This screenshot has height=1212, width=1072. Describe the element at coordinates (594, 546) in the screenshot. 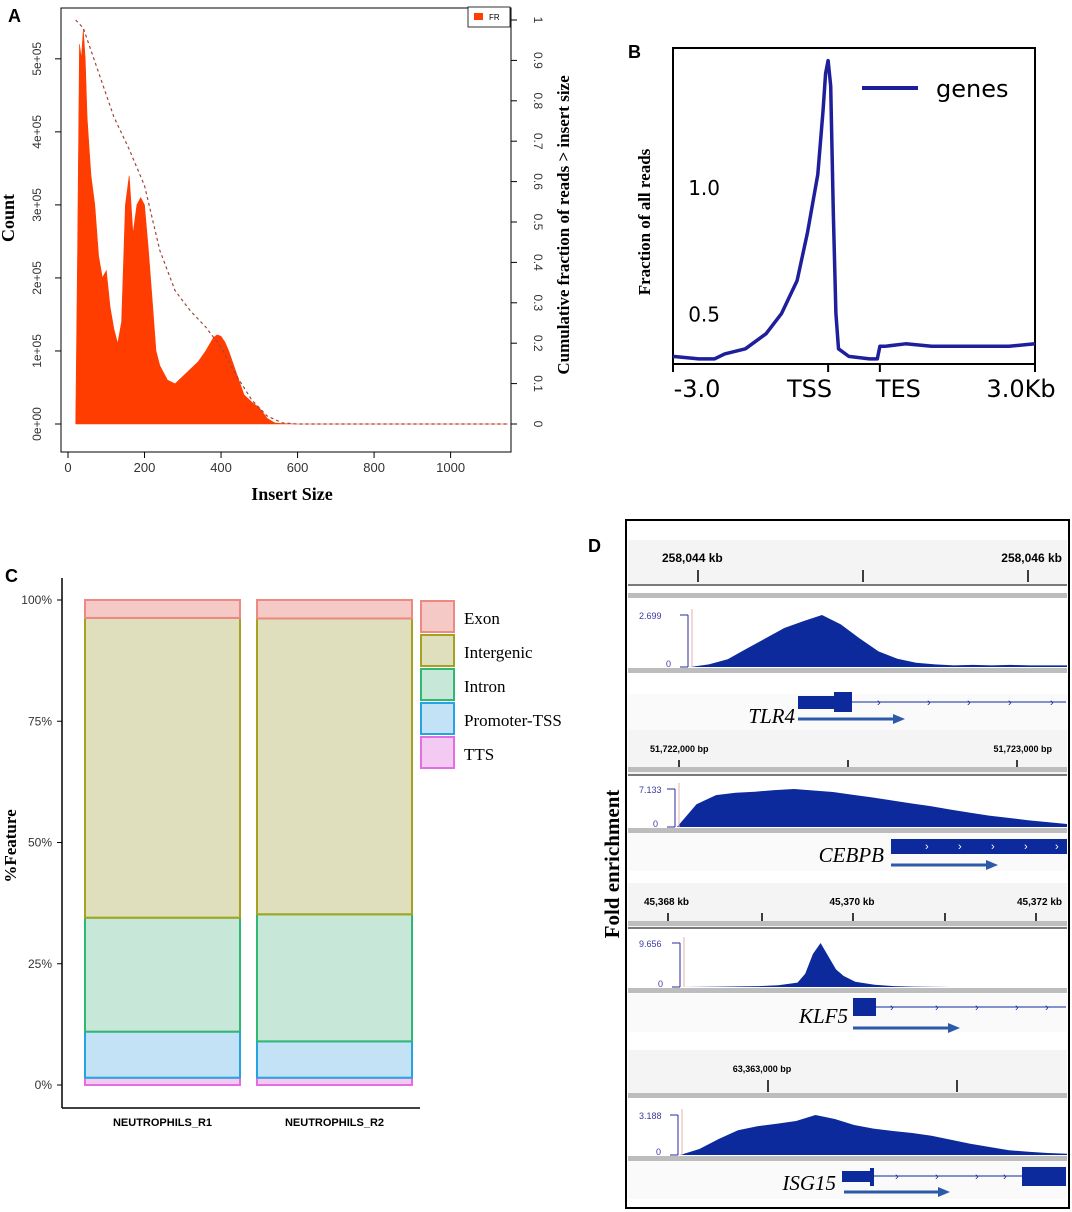

I see `panel-d-label: D` at that location.